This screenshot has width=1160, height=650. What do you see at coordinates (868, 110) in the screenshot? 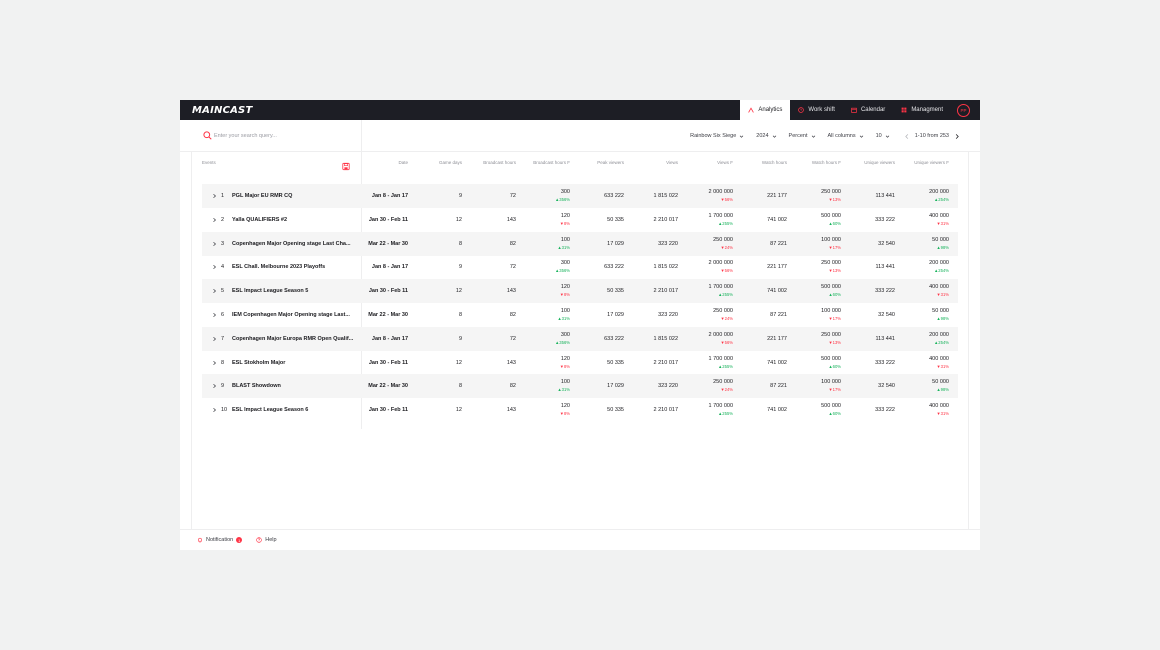
I see `nav-calendar: Calendar` at bounding box center [868, 110].